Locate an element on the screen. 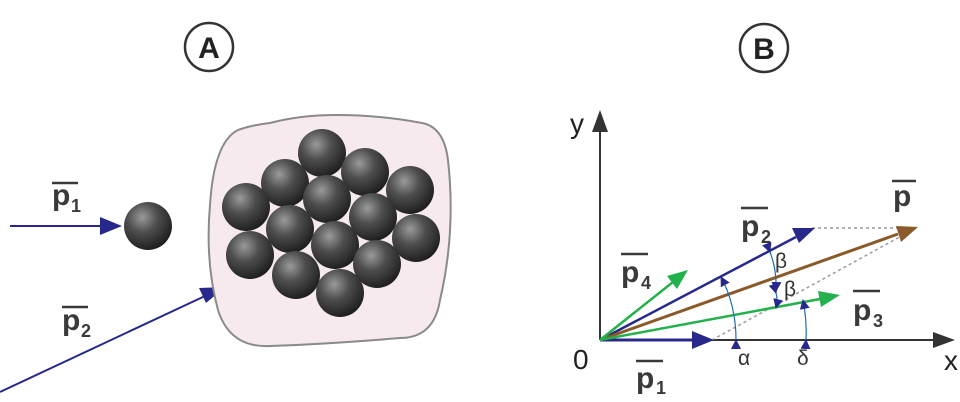 The width and height of the screenshot is (960, 402). vector-p-label: p is located at coordinates (904, 196).